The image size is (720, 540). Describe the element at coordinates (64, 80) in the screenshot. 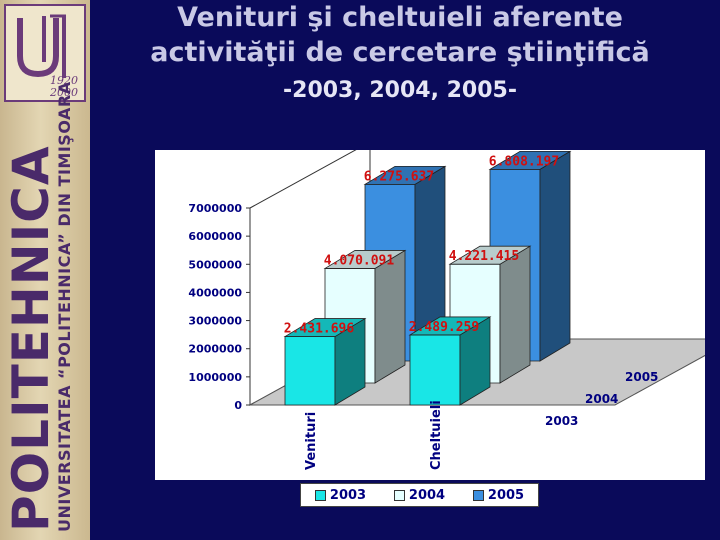

I see `logo-year-start: 1920` at that location.